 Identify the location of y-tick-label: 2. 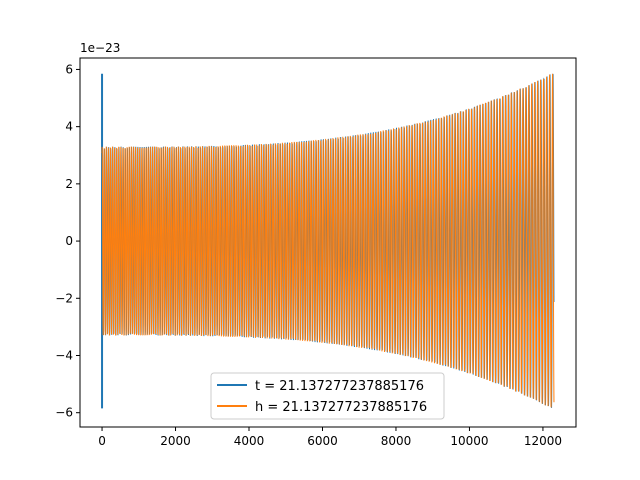
(69, 184).